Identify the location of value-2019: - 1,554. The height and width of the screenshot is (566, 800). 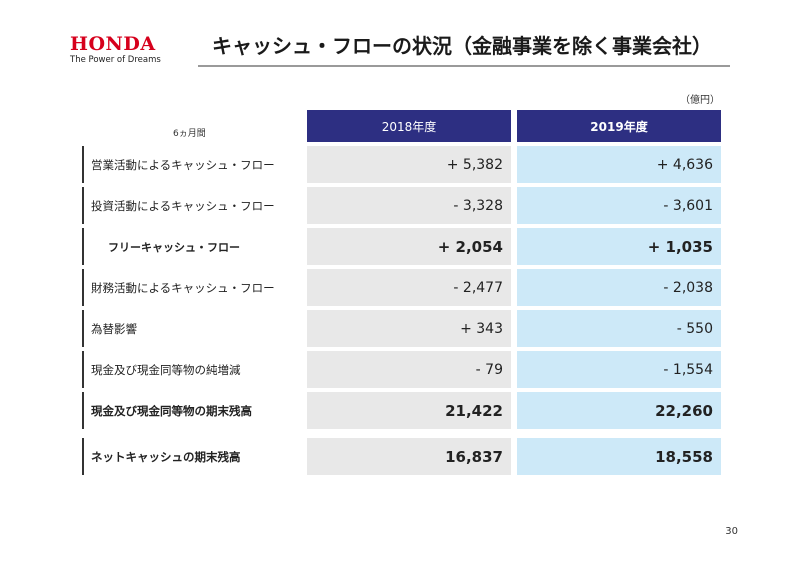
(619, 369).